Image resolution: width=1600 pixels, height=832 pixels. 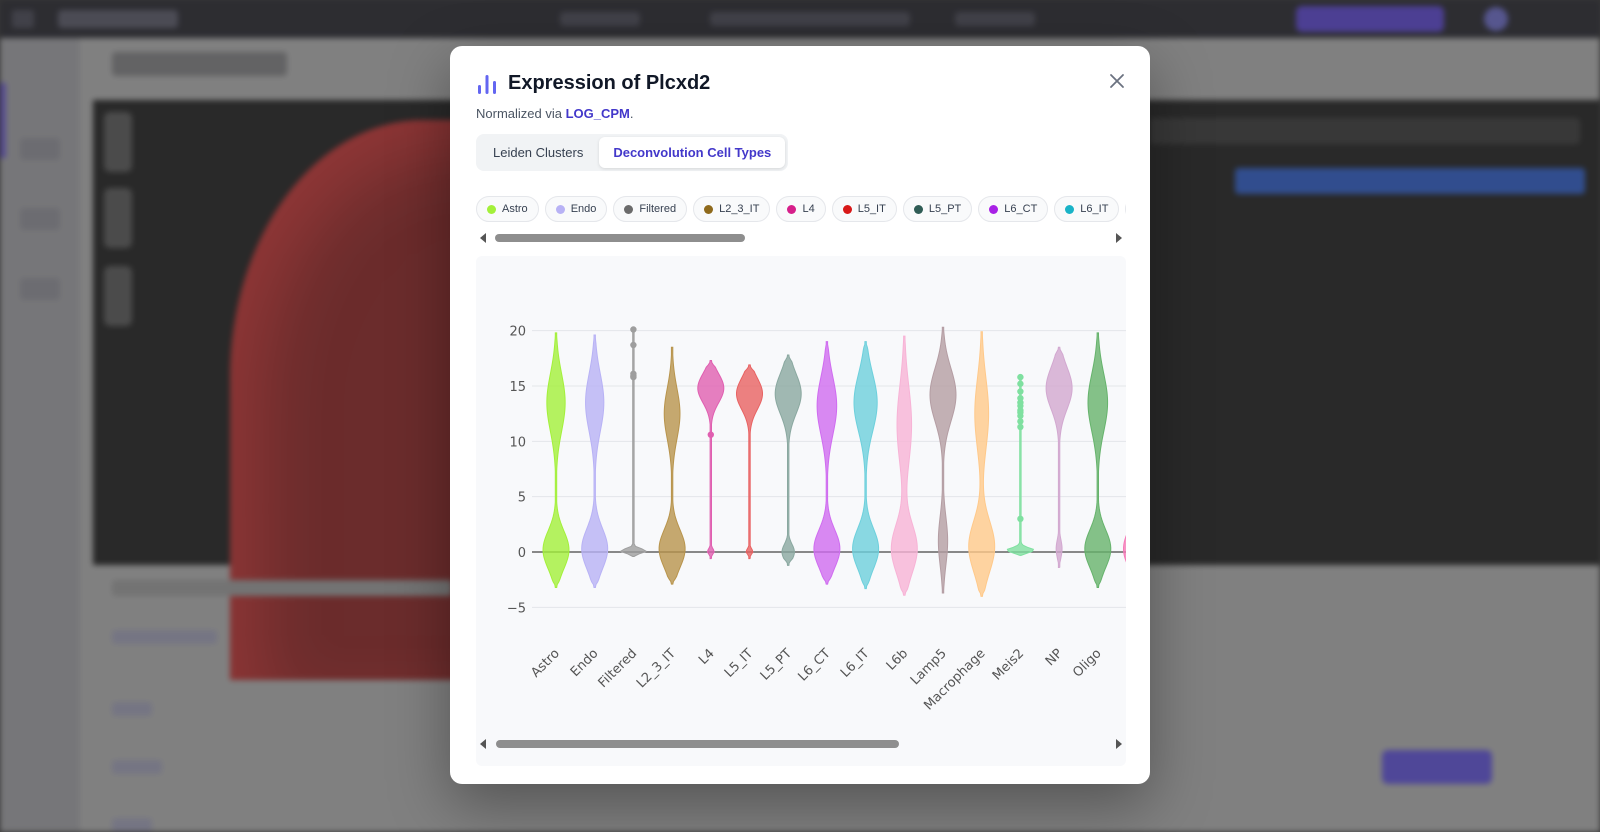 What do you see at coordinates (692, 152) in the screenshot?
I see `tab-deconvolution-cell-types: Deconvolution Cell Types` at bounding box center [692, 152].